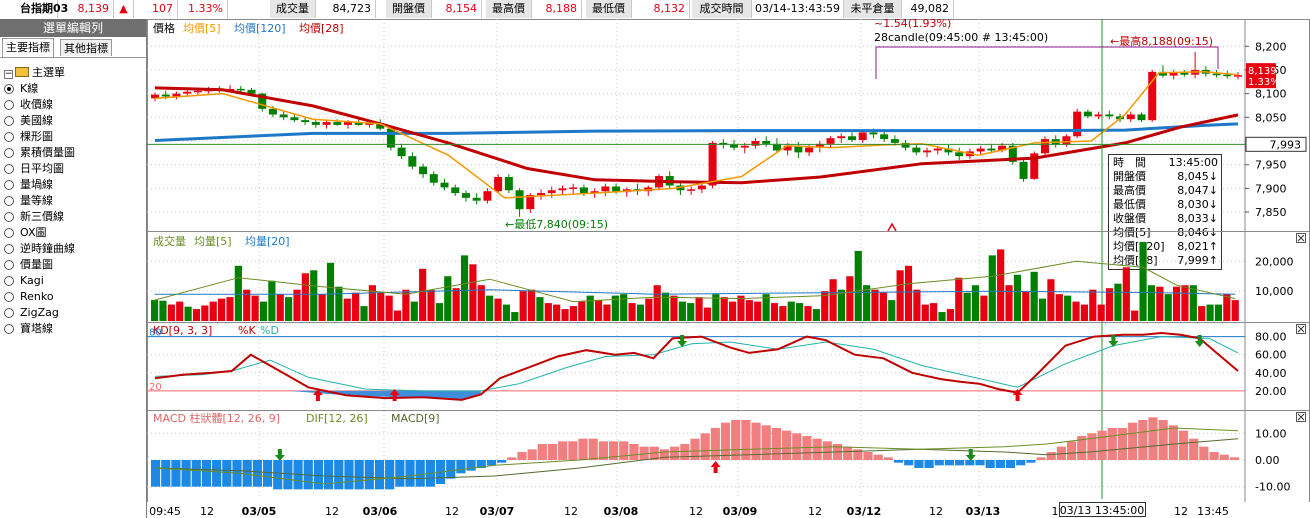 The height and width of the screenshot is (518, 1310). What do you see at coordinates (32, 265) in the screenshot?
I see `menu-item-11: 價量圖` at bounding box center [32, 265].